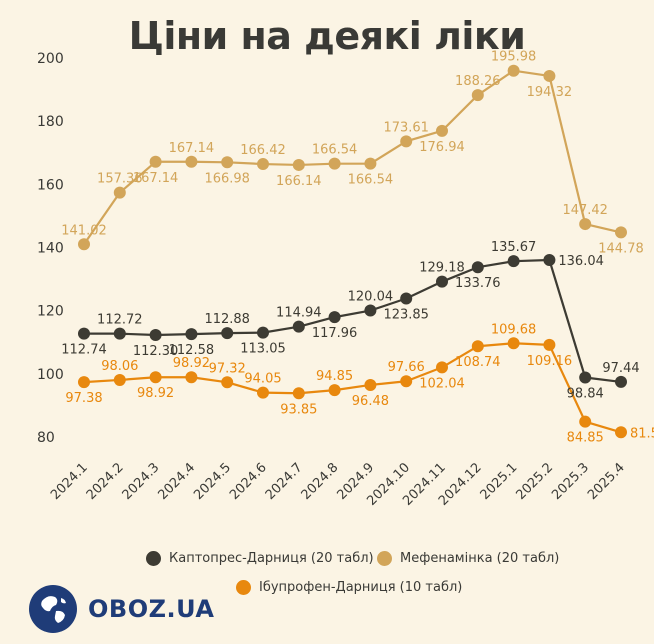  What do you see at coordinates (50, 59) in the screenshot?
I see `y-tick-label: 200` at bounding box center [50, 59].